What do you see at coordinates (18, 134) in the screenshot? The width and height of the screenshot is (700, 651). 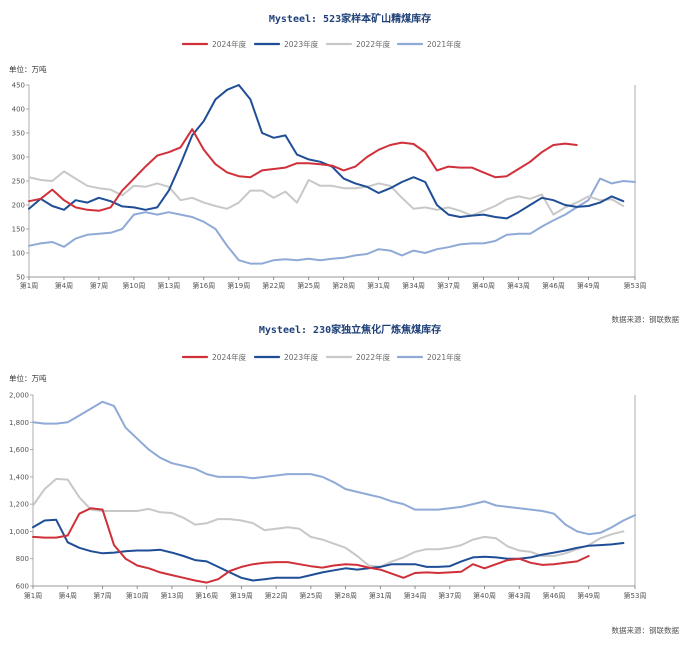 I see `y-tick-label: 350` at bounding box center [18, 134].